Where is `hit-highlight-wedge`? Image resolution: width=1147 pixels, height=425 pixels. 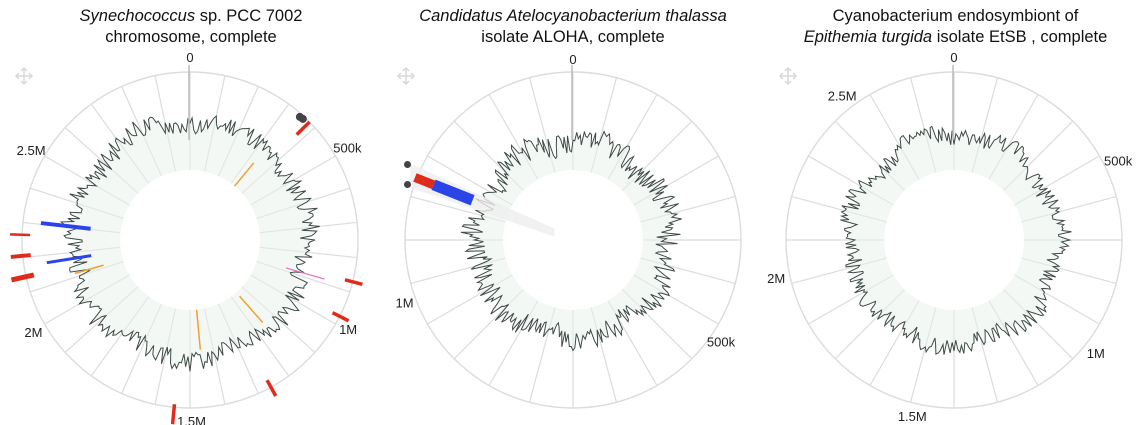 hit-highlight-wedge is located at coordinates (482, 200).